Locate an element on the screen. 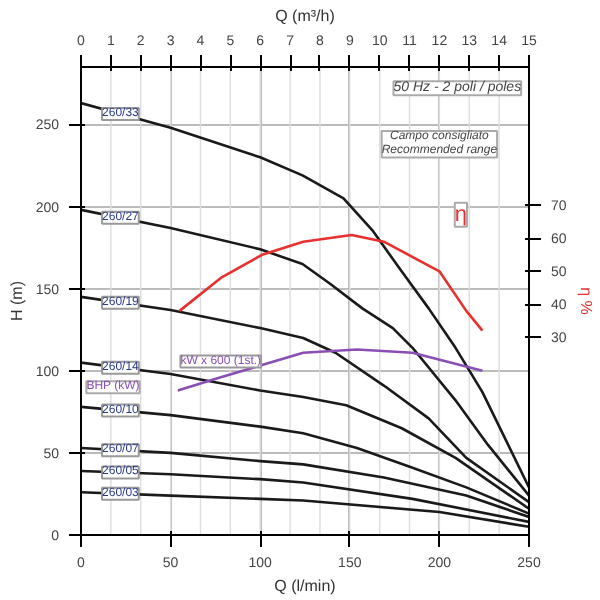  x2-axis-title: Q (m³/h) is located at coordinates (305, 16).